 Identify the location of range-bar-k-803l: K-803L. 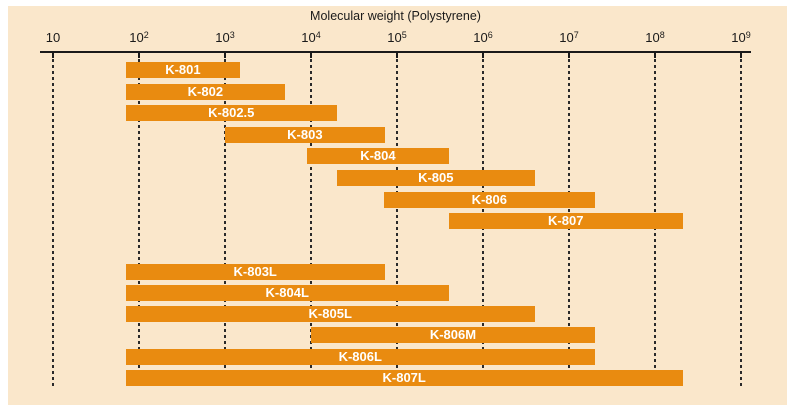
(255, 271).